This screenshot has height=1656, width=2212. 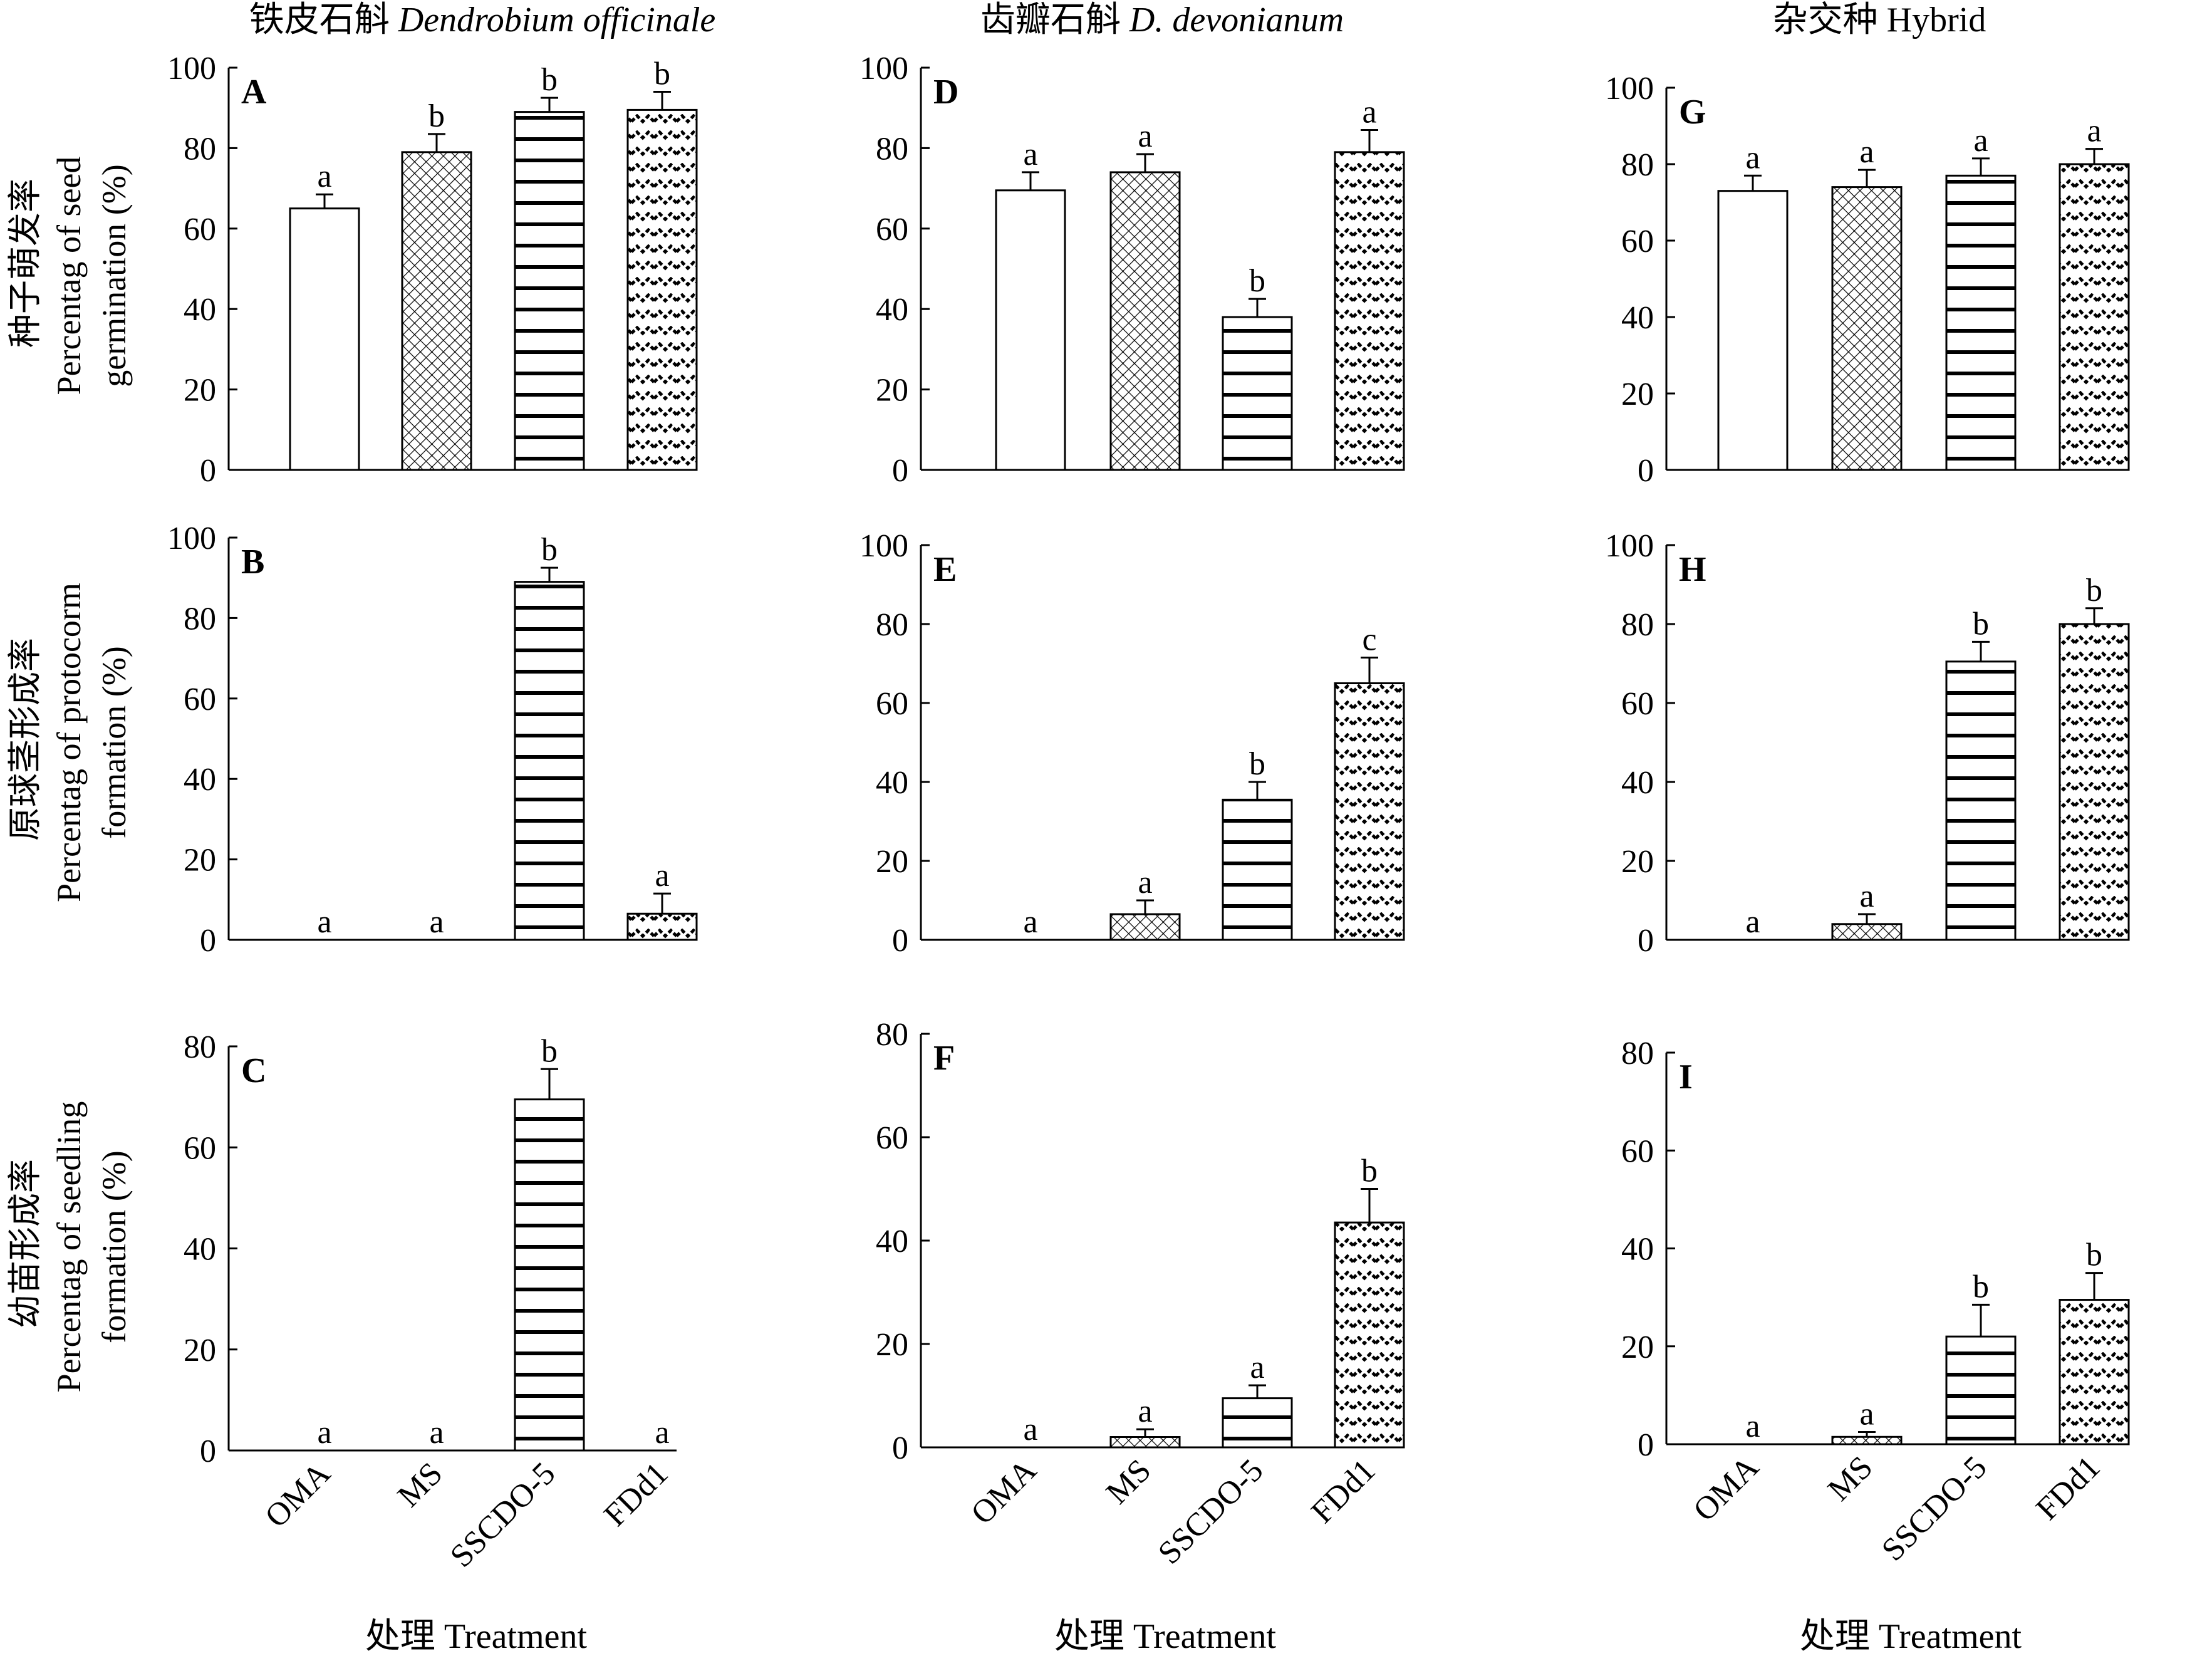 What do you see at coordinates (2068, 1488) in the screenshot?
I see `x-tick-label-fdd1: FDd1` at bounding box center [2068, 1488].